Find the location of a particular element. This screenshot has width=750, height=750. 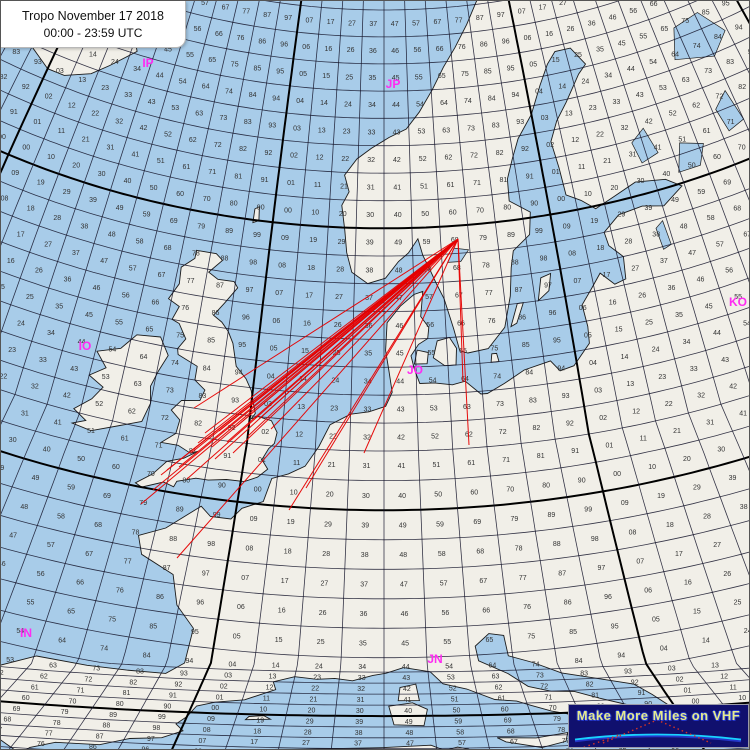

grid-square-label: 53 is located at coordinates (10, 660).